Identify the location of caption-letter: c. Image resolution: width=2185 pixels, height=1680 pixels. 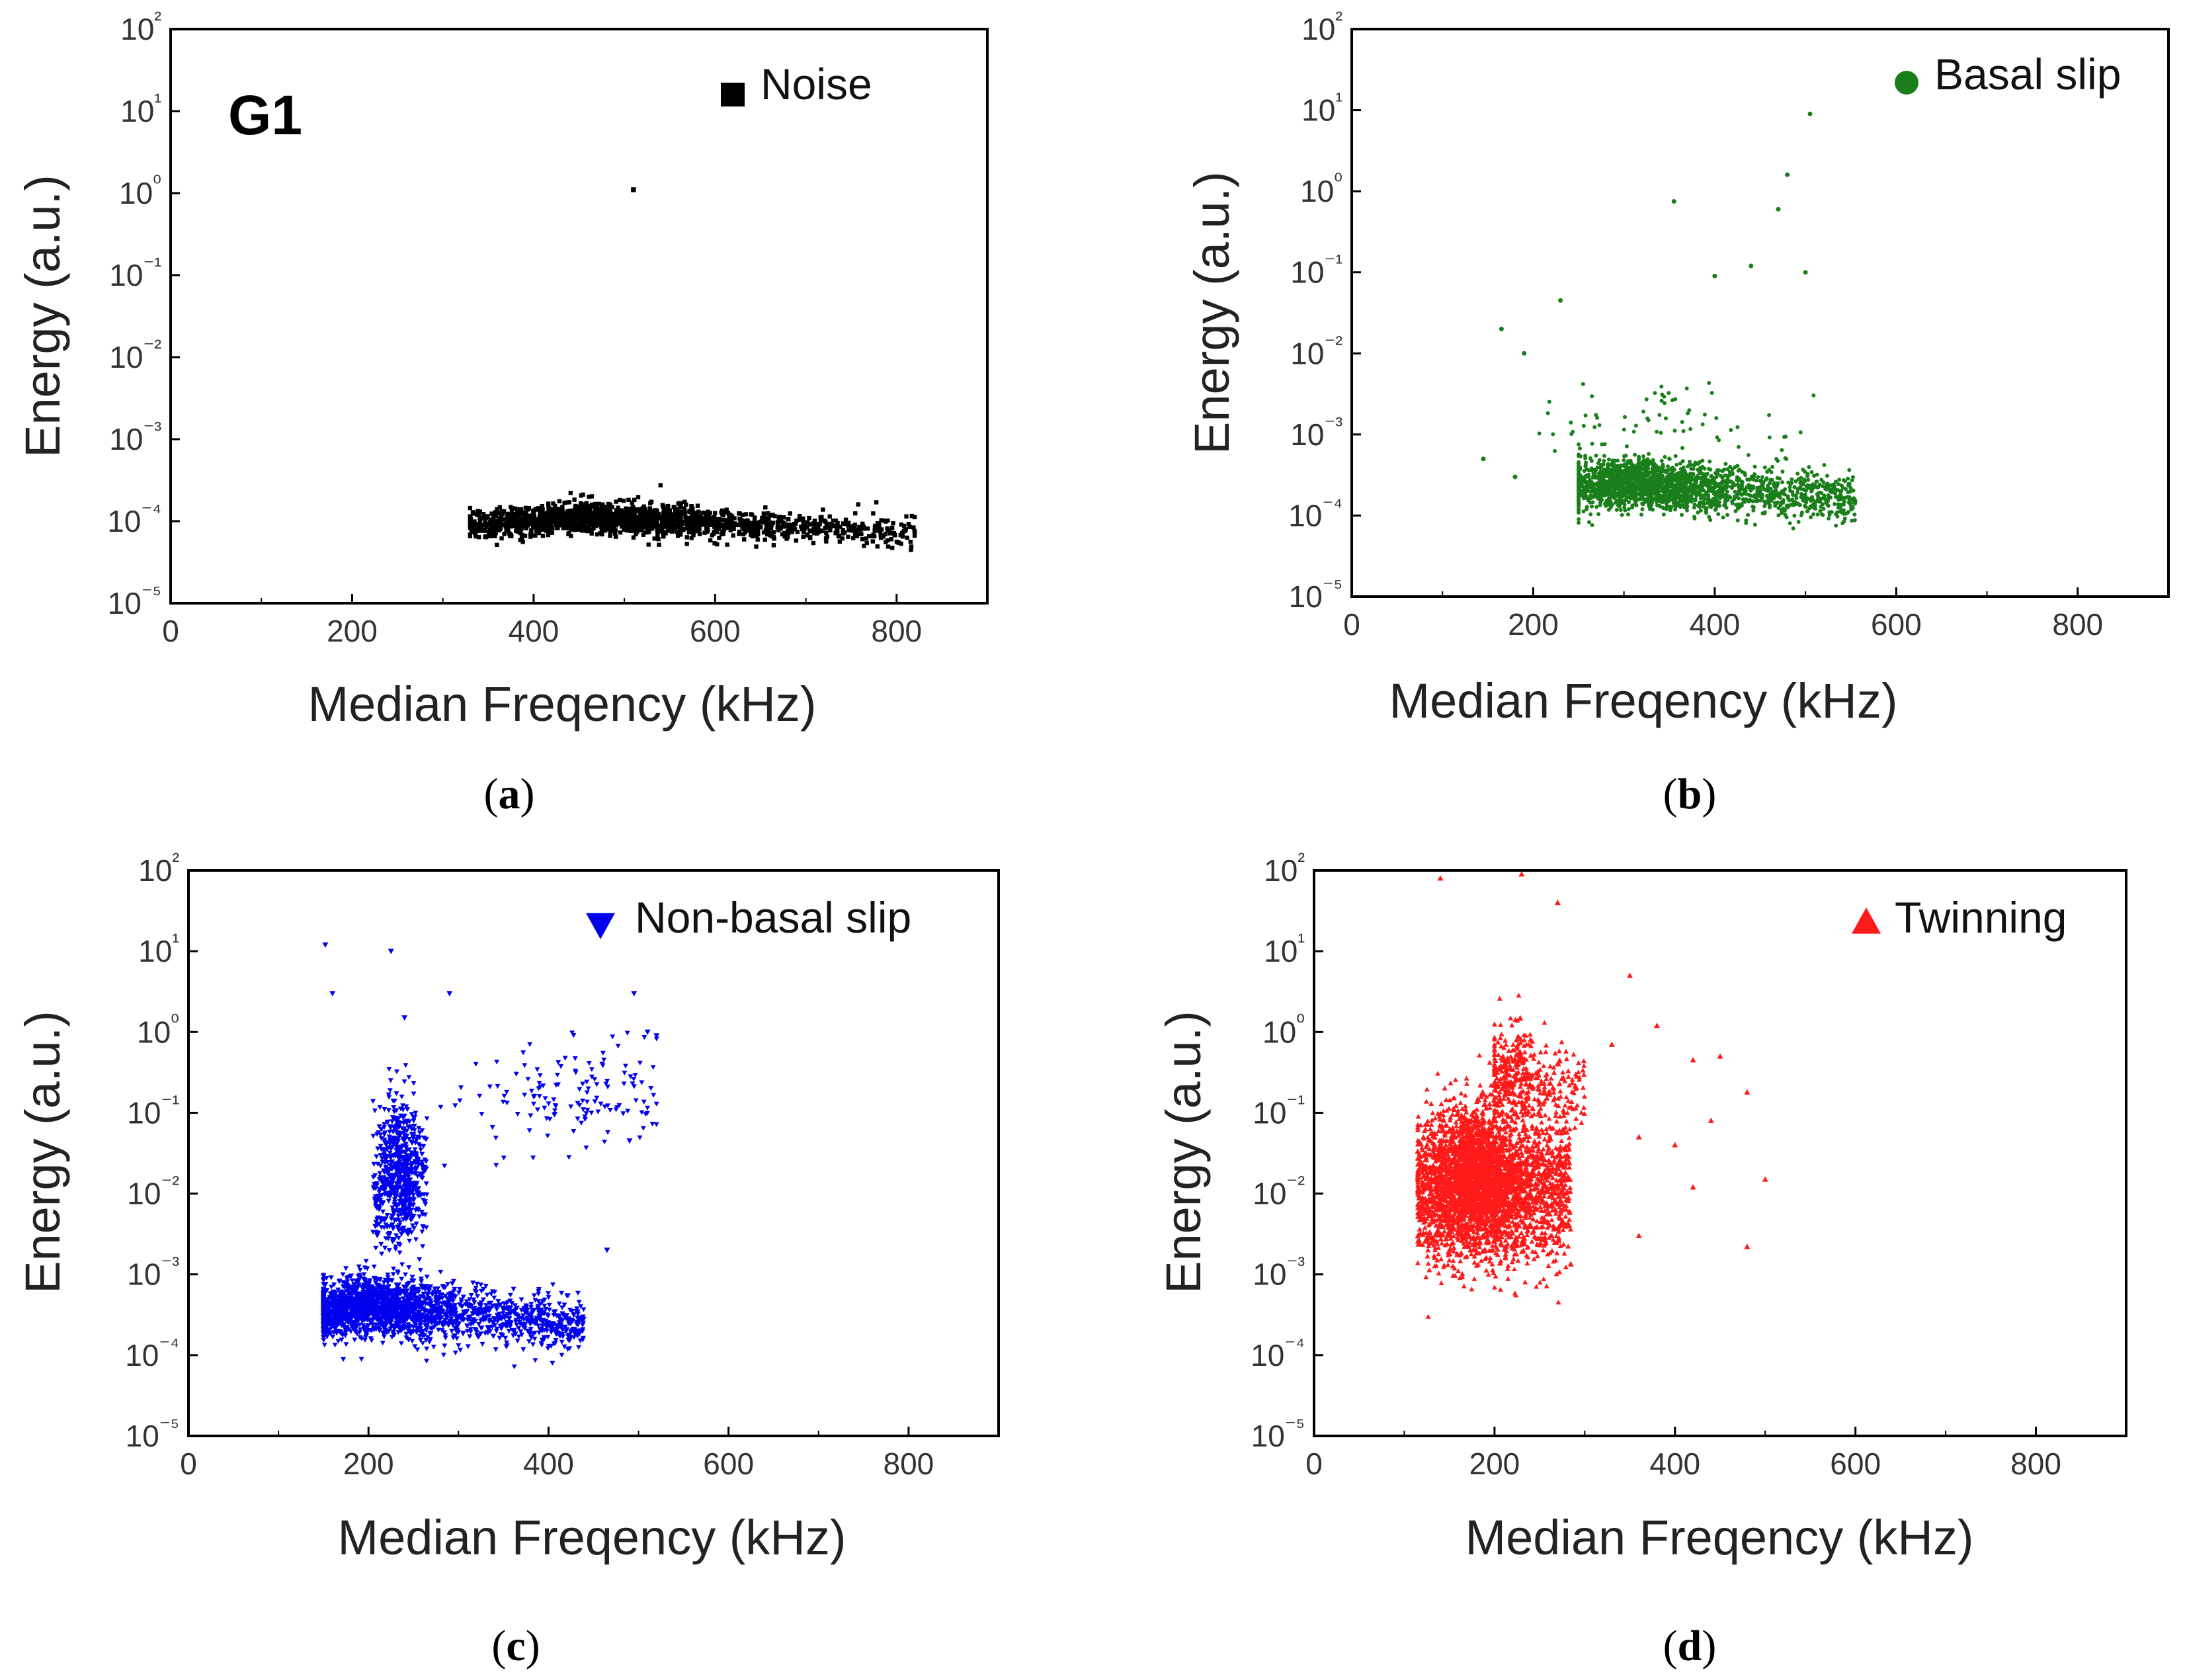
(516, 1646).